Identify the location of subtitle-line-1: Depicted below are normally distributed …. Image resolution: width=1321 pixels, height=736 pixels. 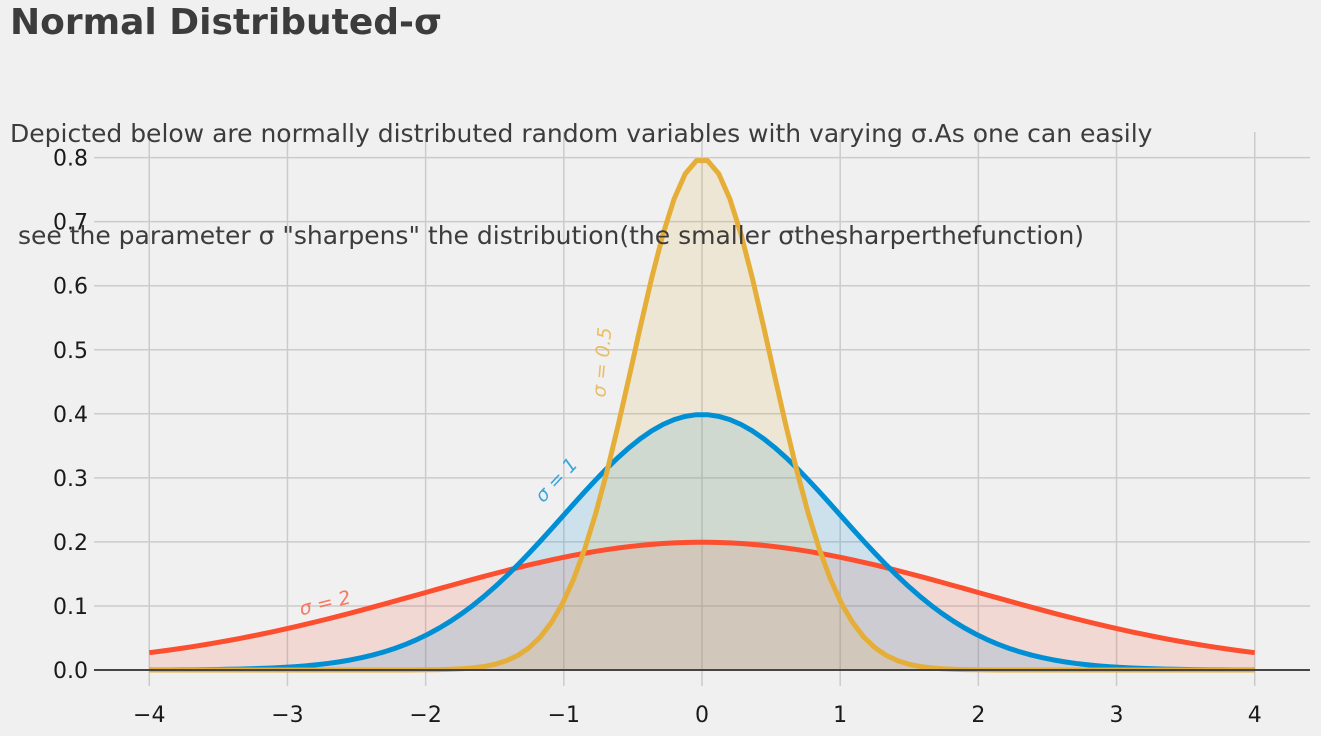
(581, 133).